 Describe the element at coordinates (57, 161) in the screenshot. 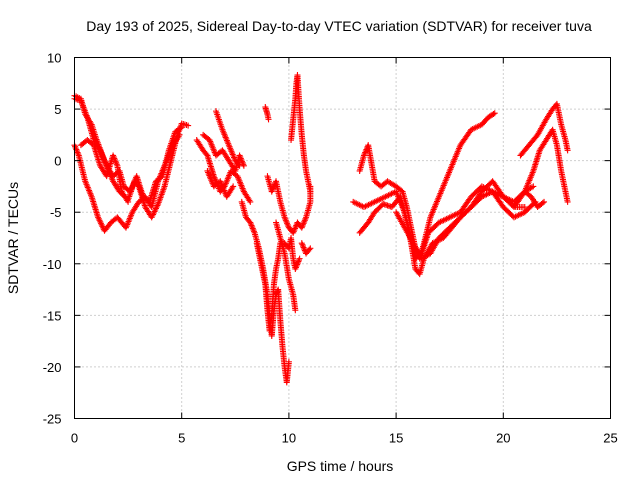

I see `y-tick-label: 0` at that location.